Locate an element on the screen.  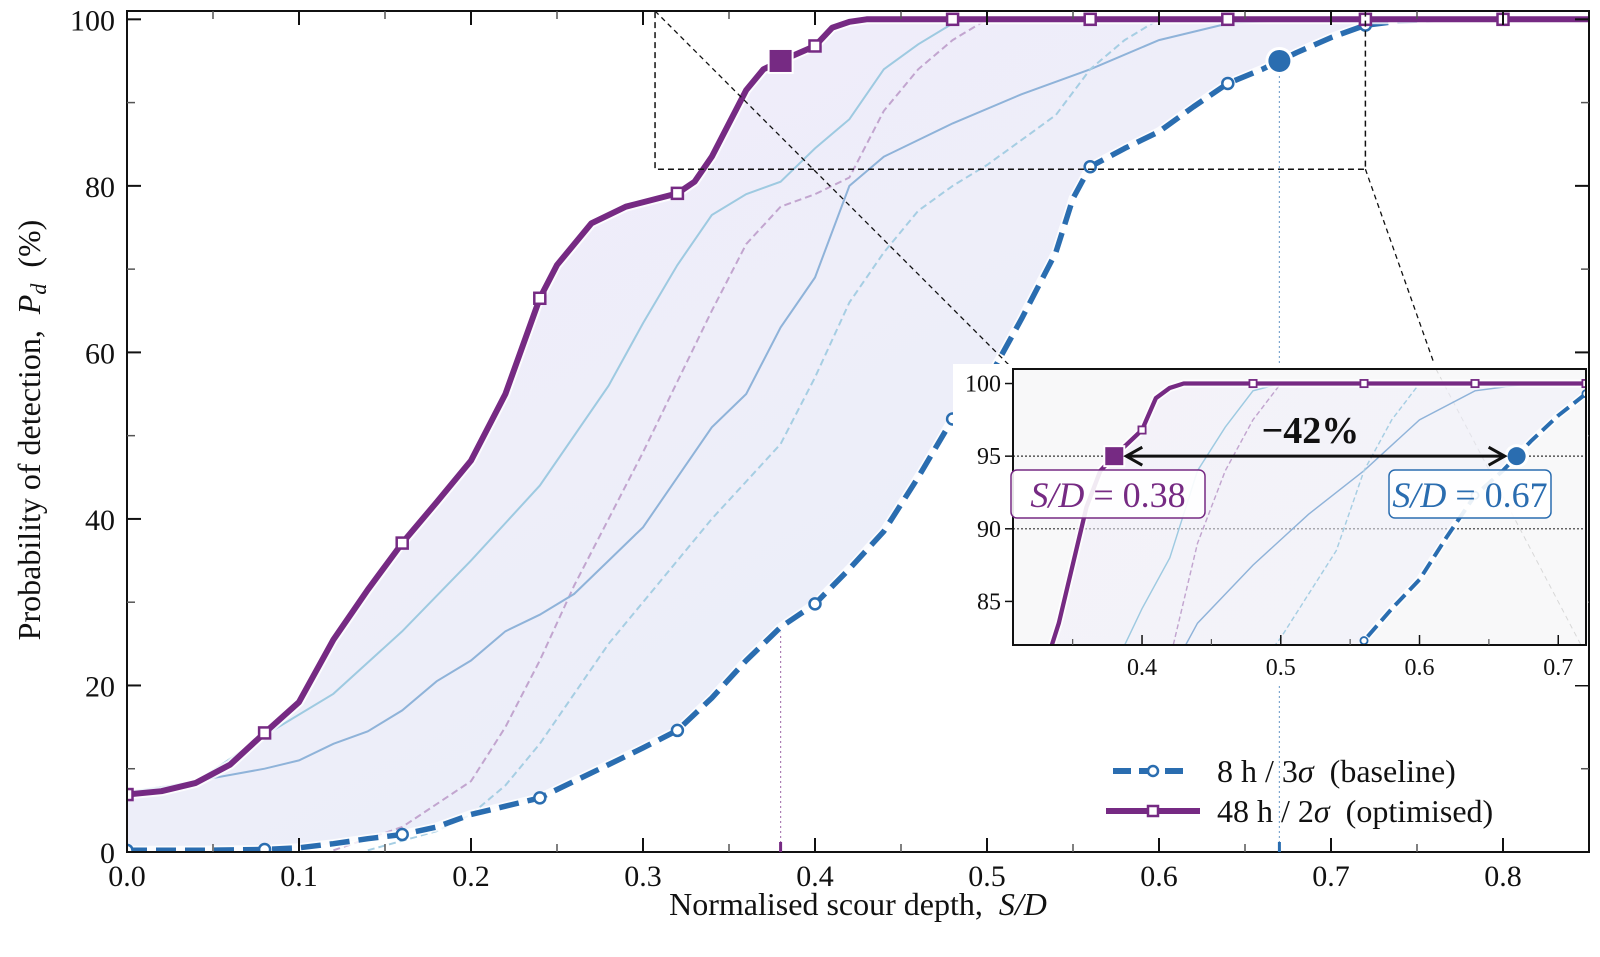
fill-between-band is located at coordinates (1318, 514).